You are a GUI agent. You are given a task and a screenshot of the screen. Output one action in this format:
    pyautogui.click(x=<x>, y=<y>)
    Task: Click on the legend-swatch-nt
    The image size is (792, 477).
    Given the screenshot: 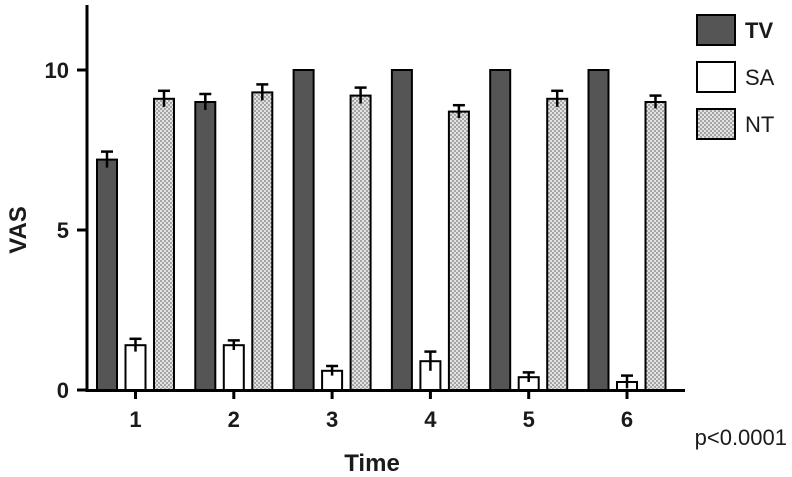 What is the action you would take?
    pyautogui.click(x=716, y=124)
    